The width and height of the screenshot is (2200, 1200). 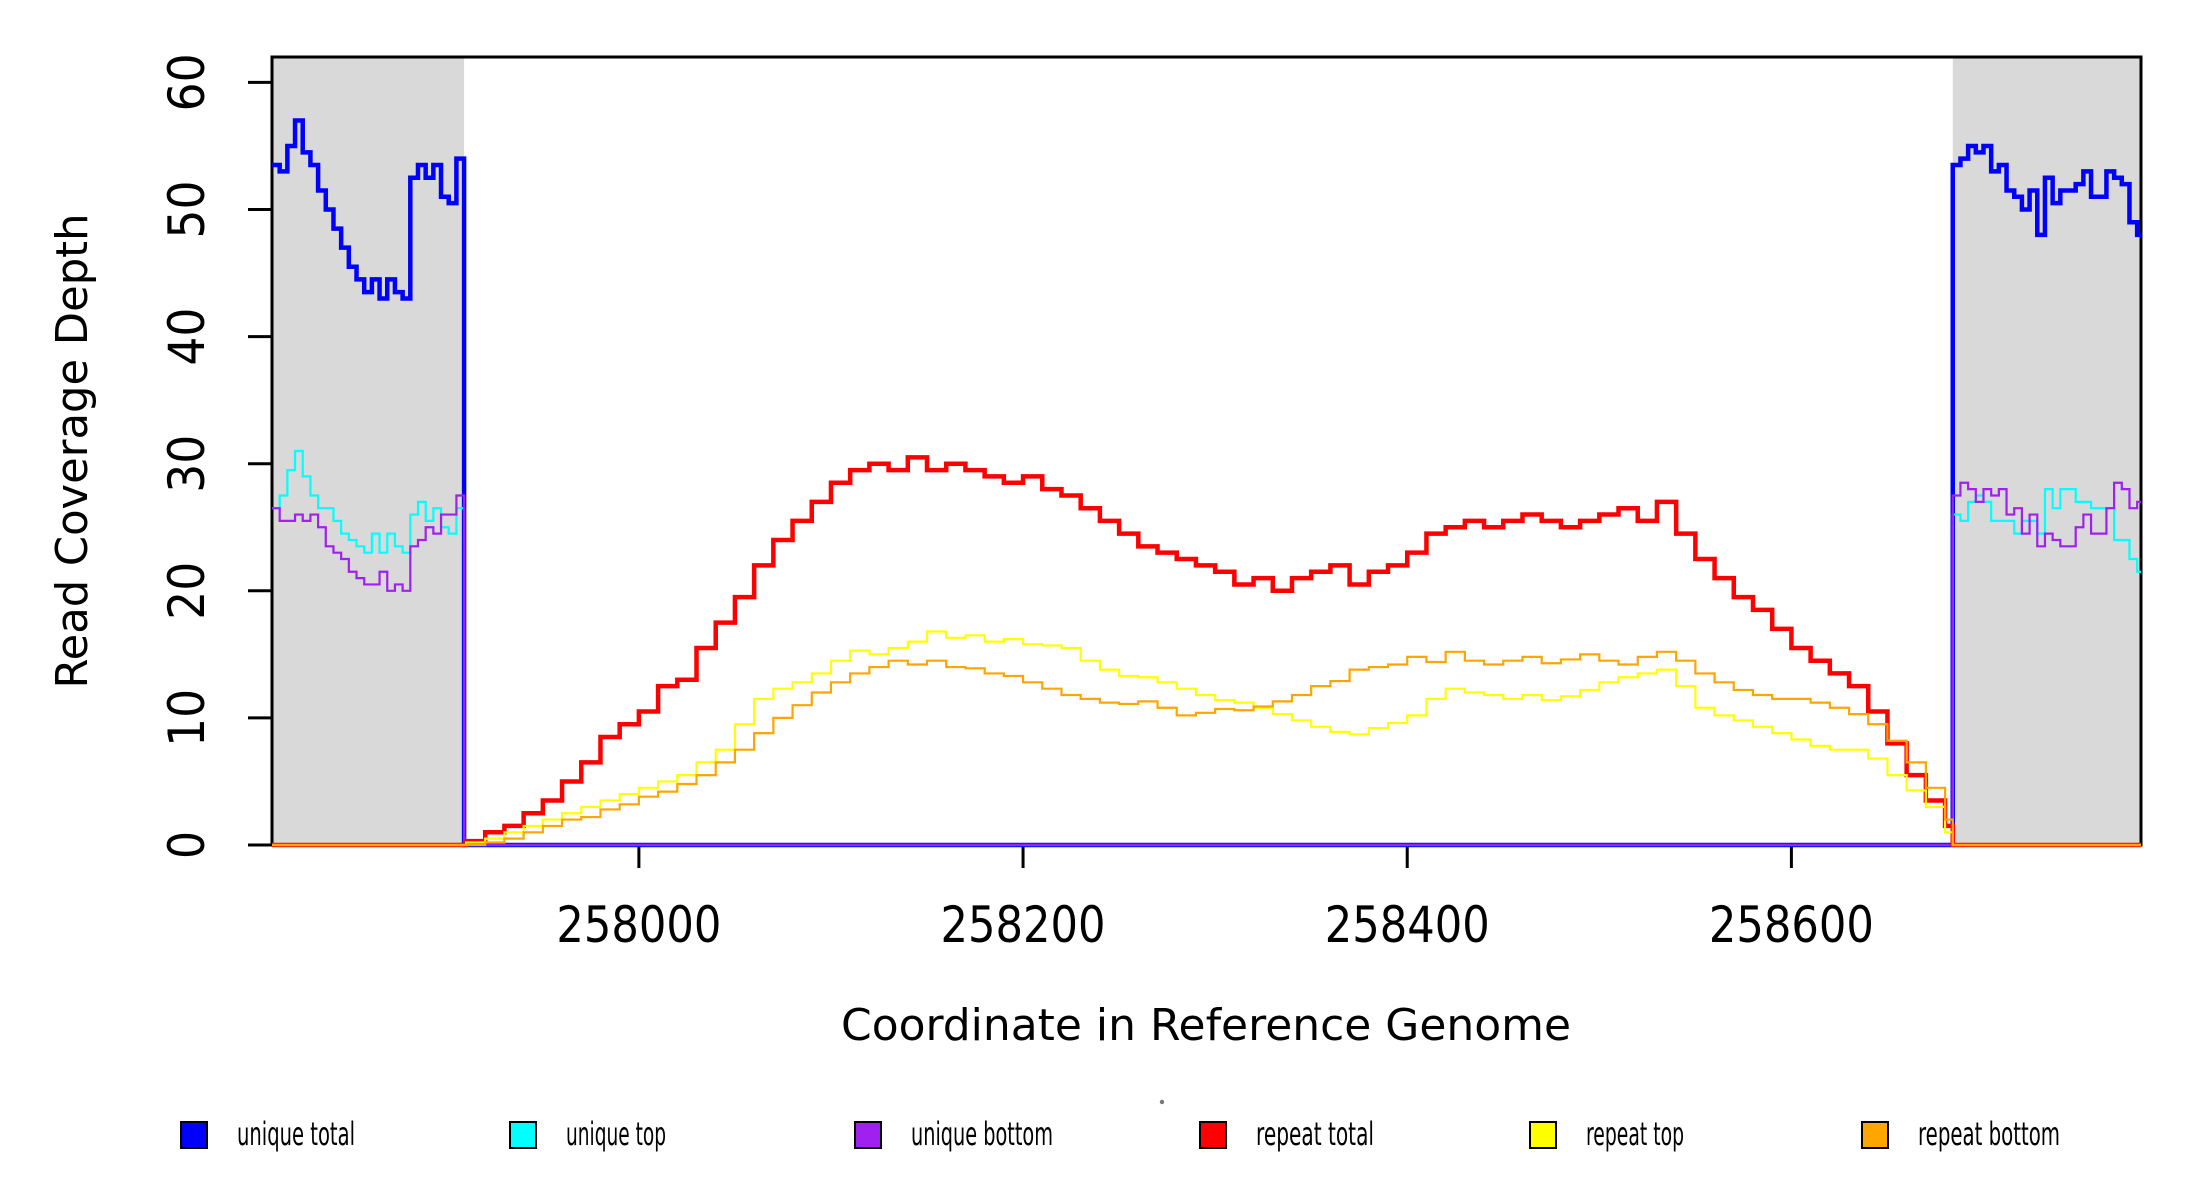 I want to click on legend-label: unique total, so click(x=296, y=1134).